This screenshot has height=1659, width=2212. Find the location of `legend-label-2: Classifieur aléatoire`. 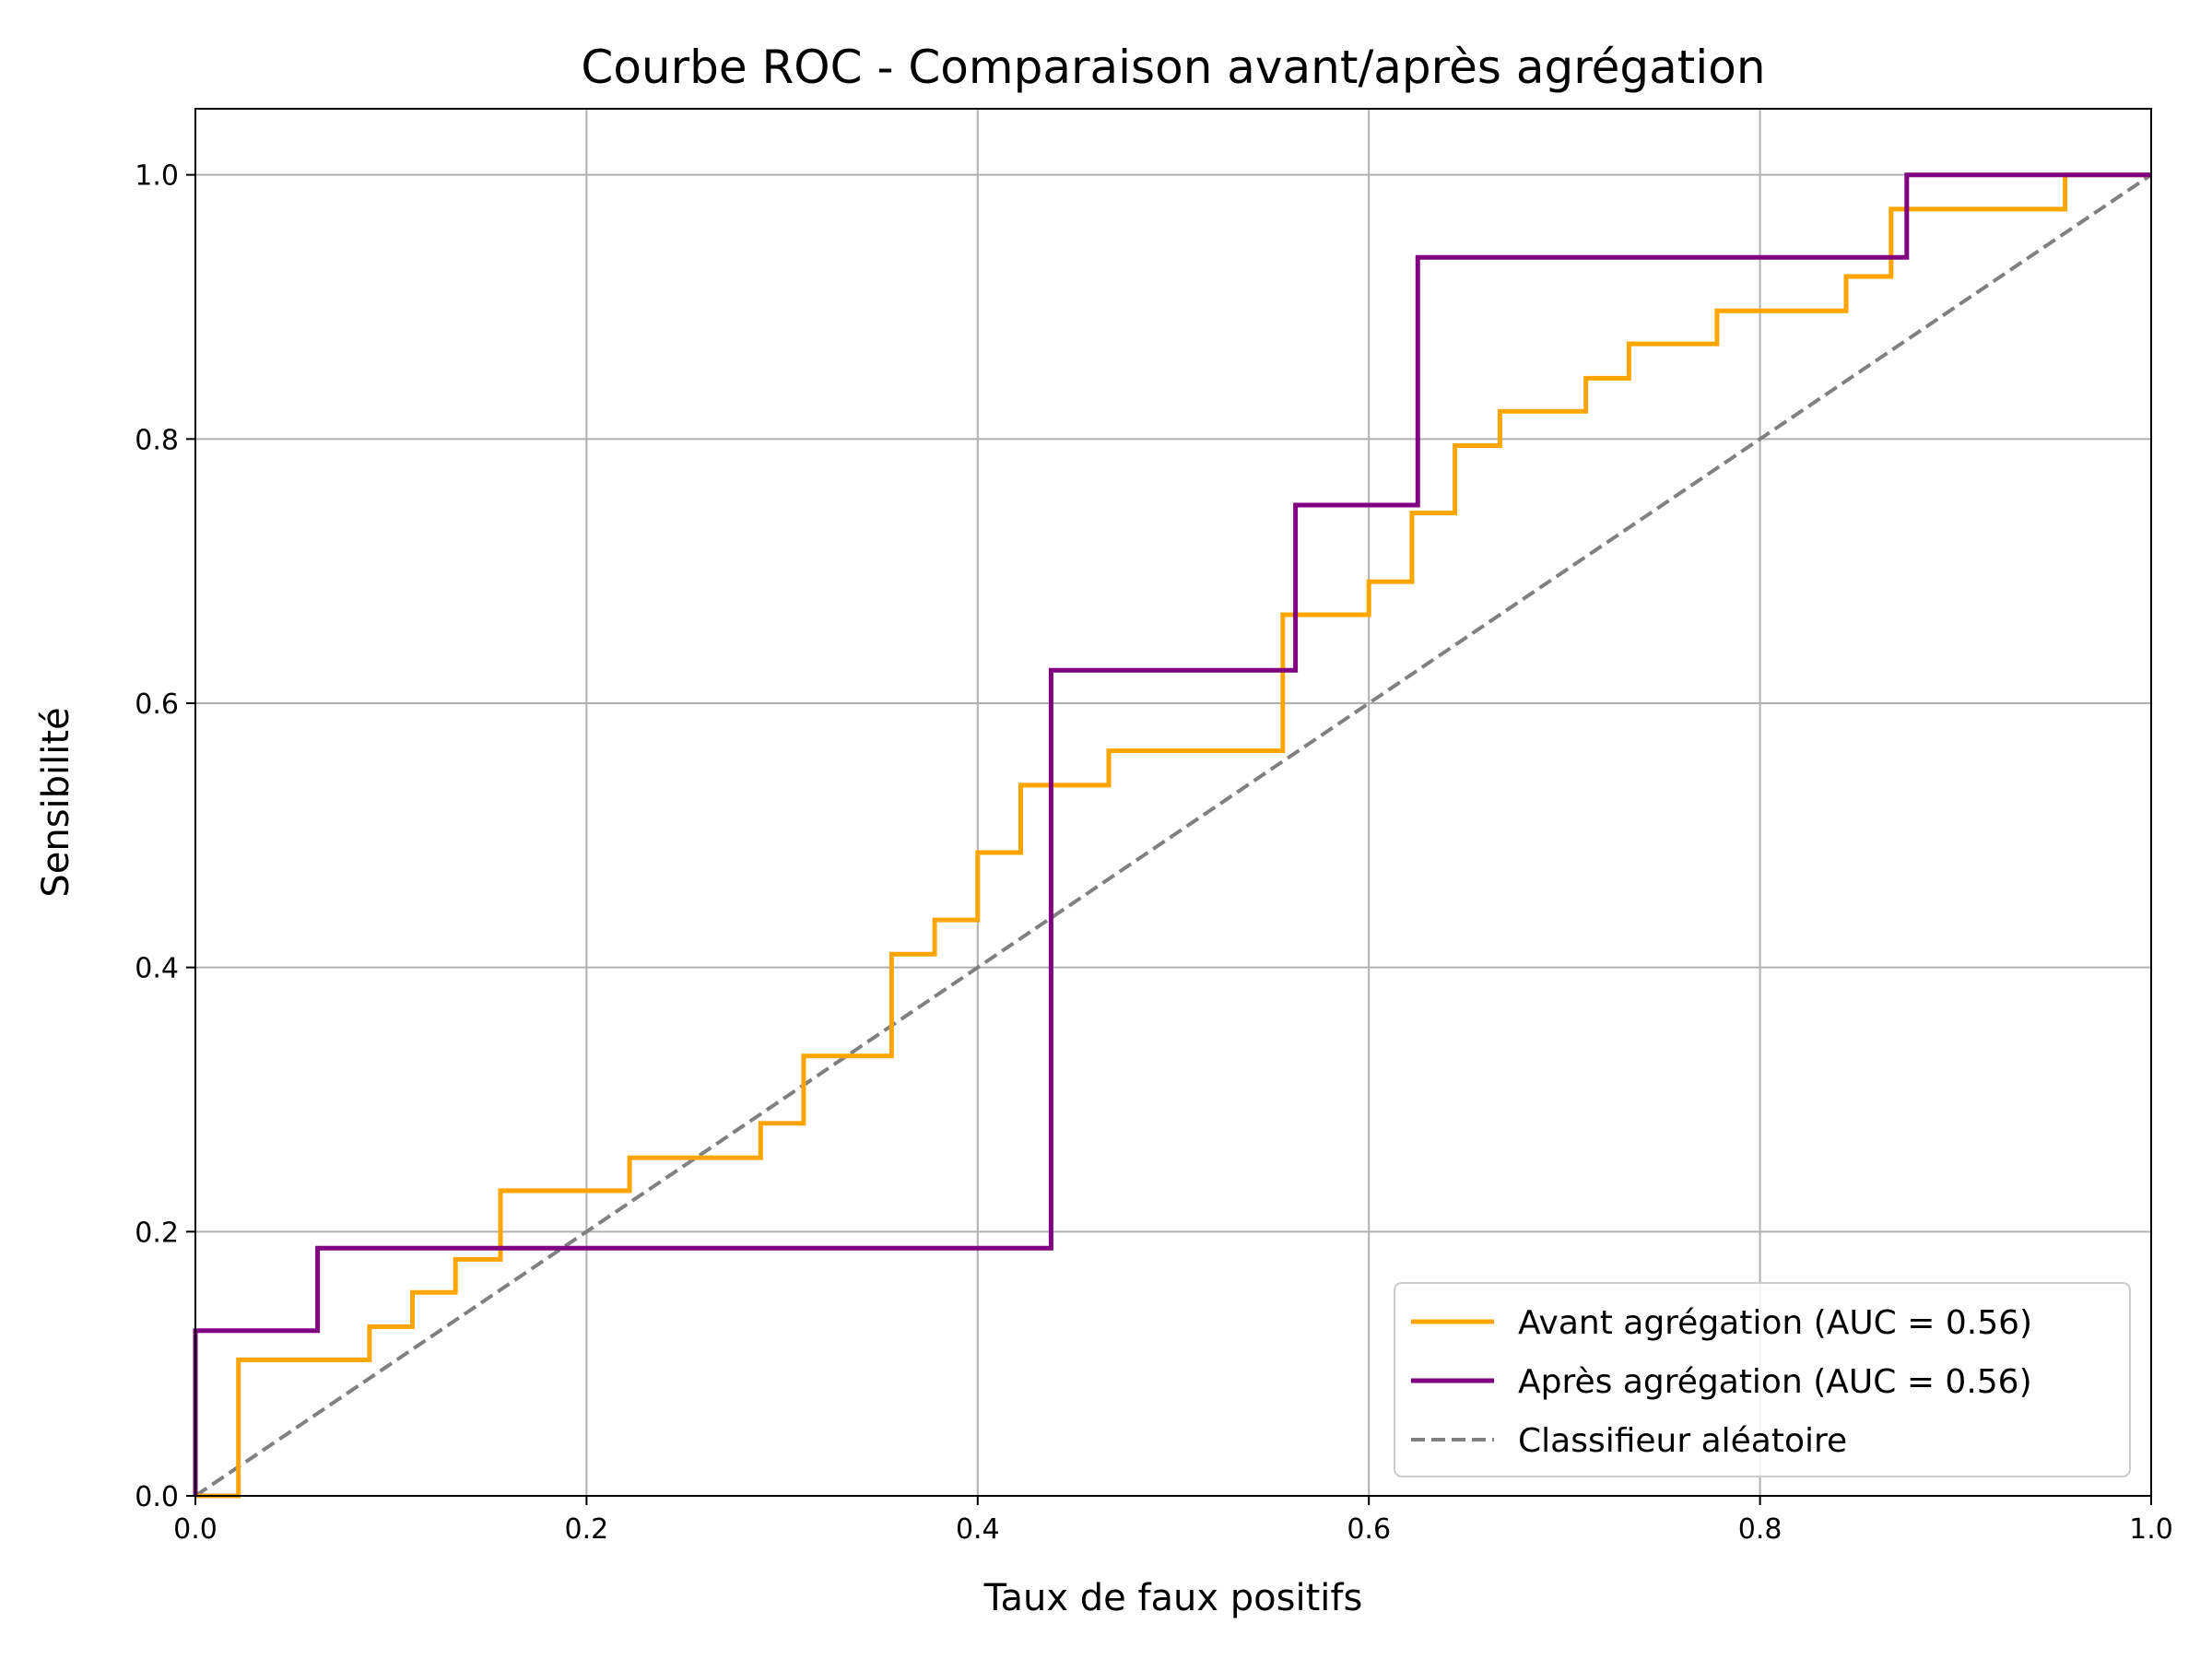

legend-label-2: Classifieur aléatoire is located at coordinates (1682, 1441).